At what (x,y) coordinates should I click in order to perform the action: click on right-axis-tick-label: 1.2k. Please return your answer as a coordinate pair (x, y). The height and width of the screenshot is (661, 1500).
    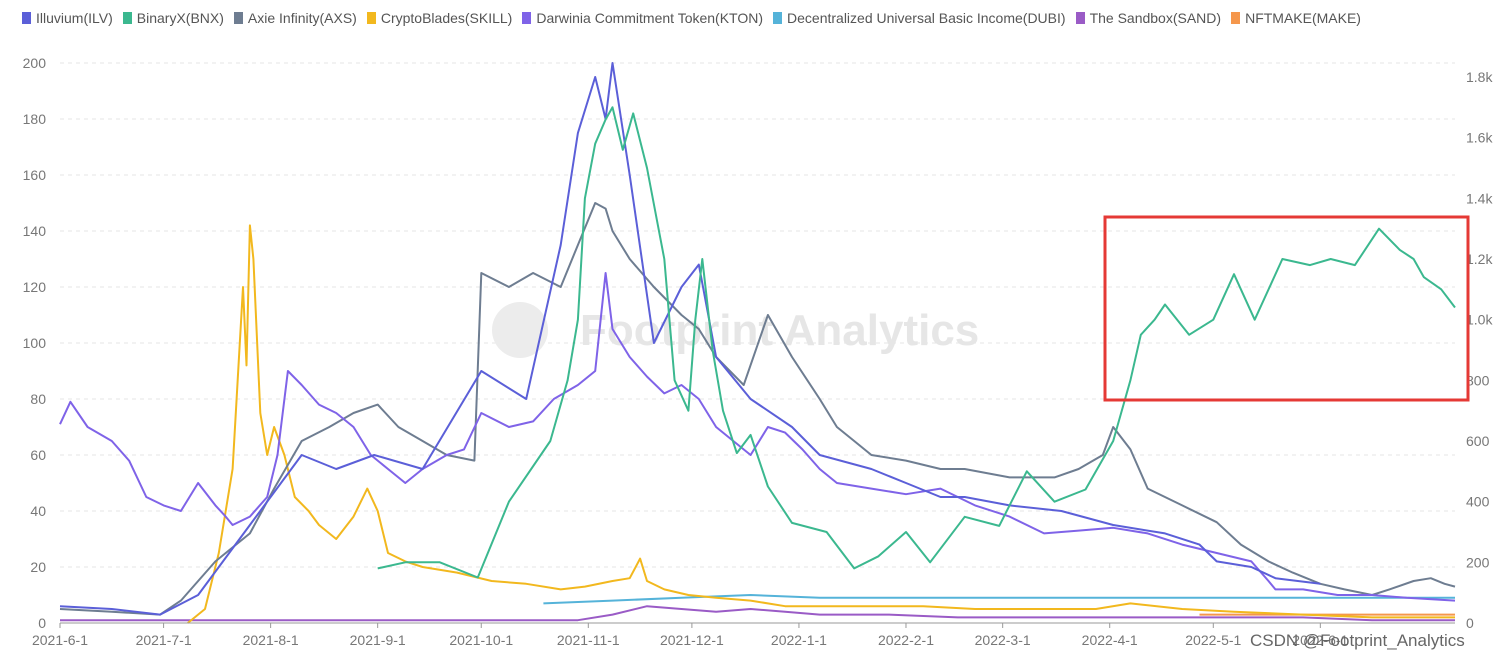
    Looking at the image, I should click on (1479, 259).